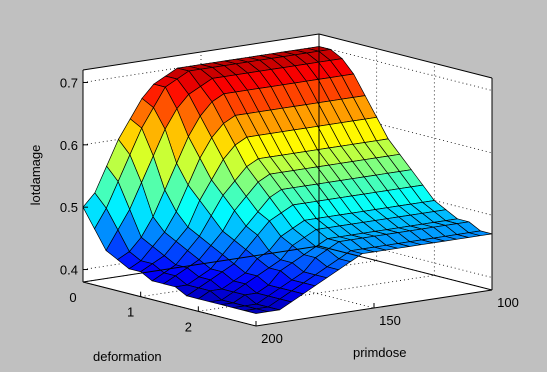 This screenshot has width=547, height=372. What do you see at coordinates (69, 270) in the screenshot?
I see `z-tick-label: 0.4` at bounding box center [69, 270].